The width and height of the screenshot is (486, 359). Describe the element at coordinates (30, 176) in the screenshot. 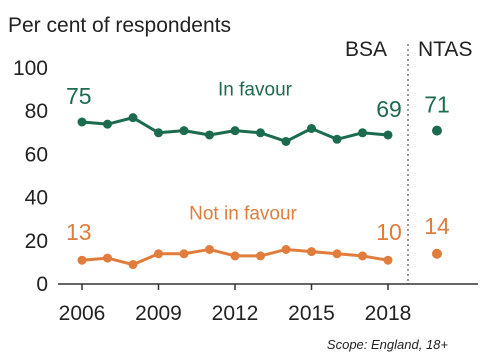

I see `y-axis-ticks: 0 20 40 60 80 100` at that location.